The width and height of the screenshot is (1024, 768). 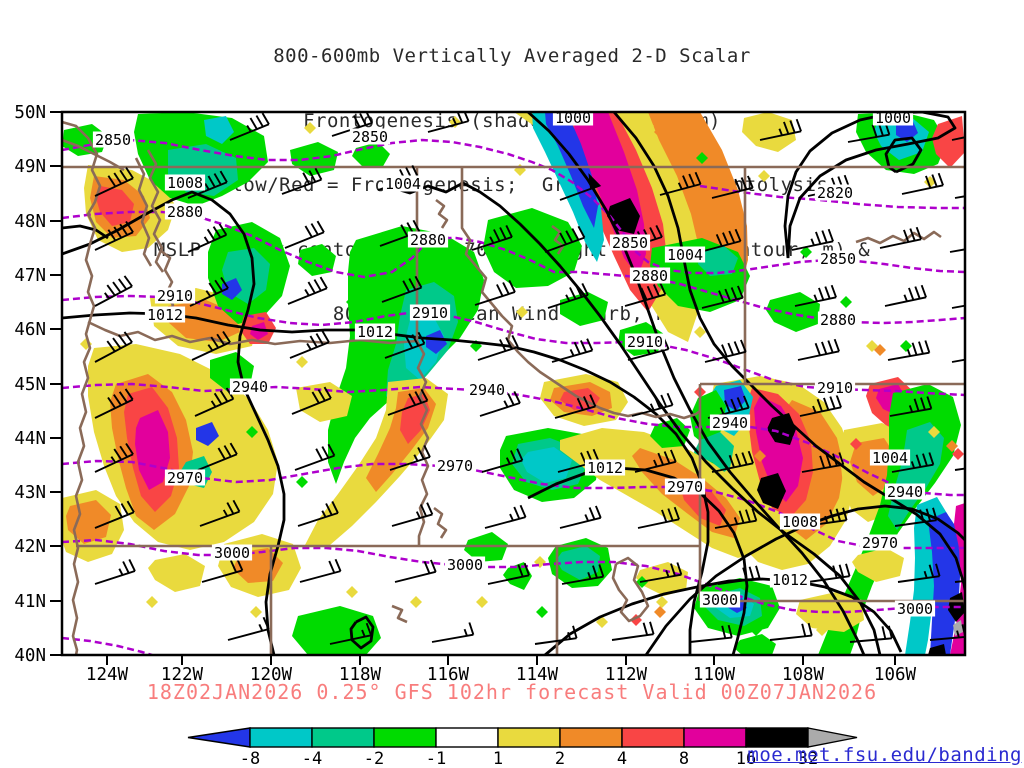 What do you see at coordinates (271, 675) in the screenshot?
I see `lon-tick-label: 120W` at bounding box center [271, 675].